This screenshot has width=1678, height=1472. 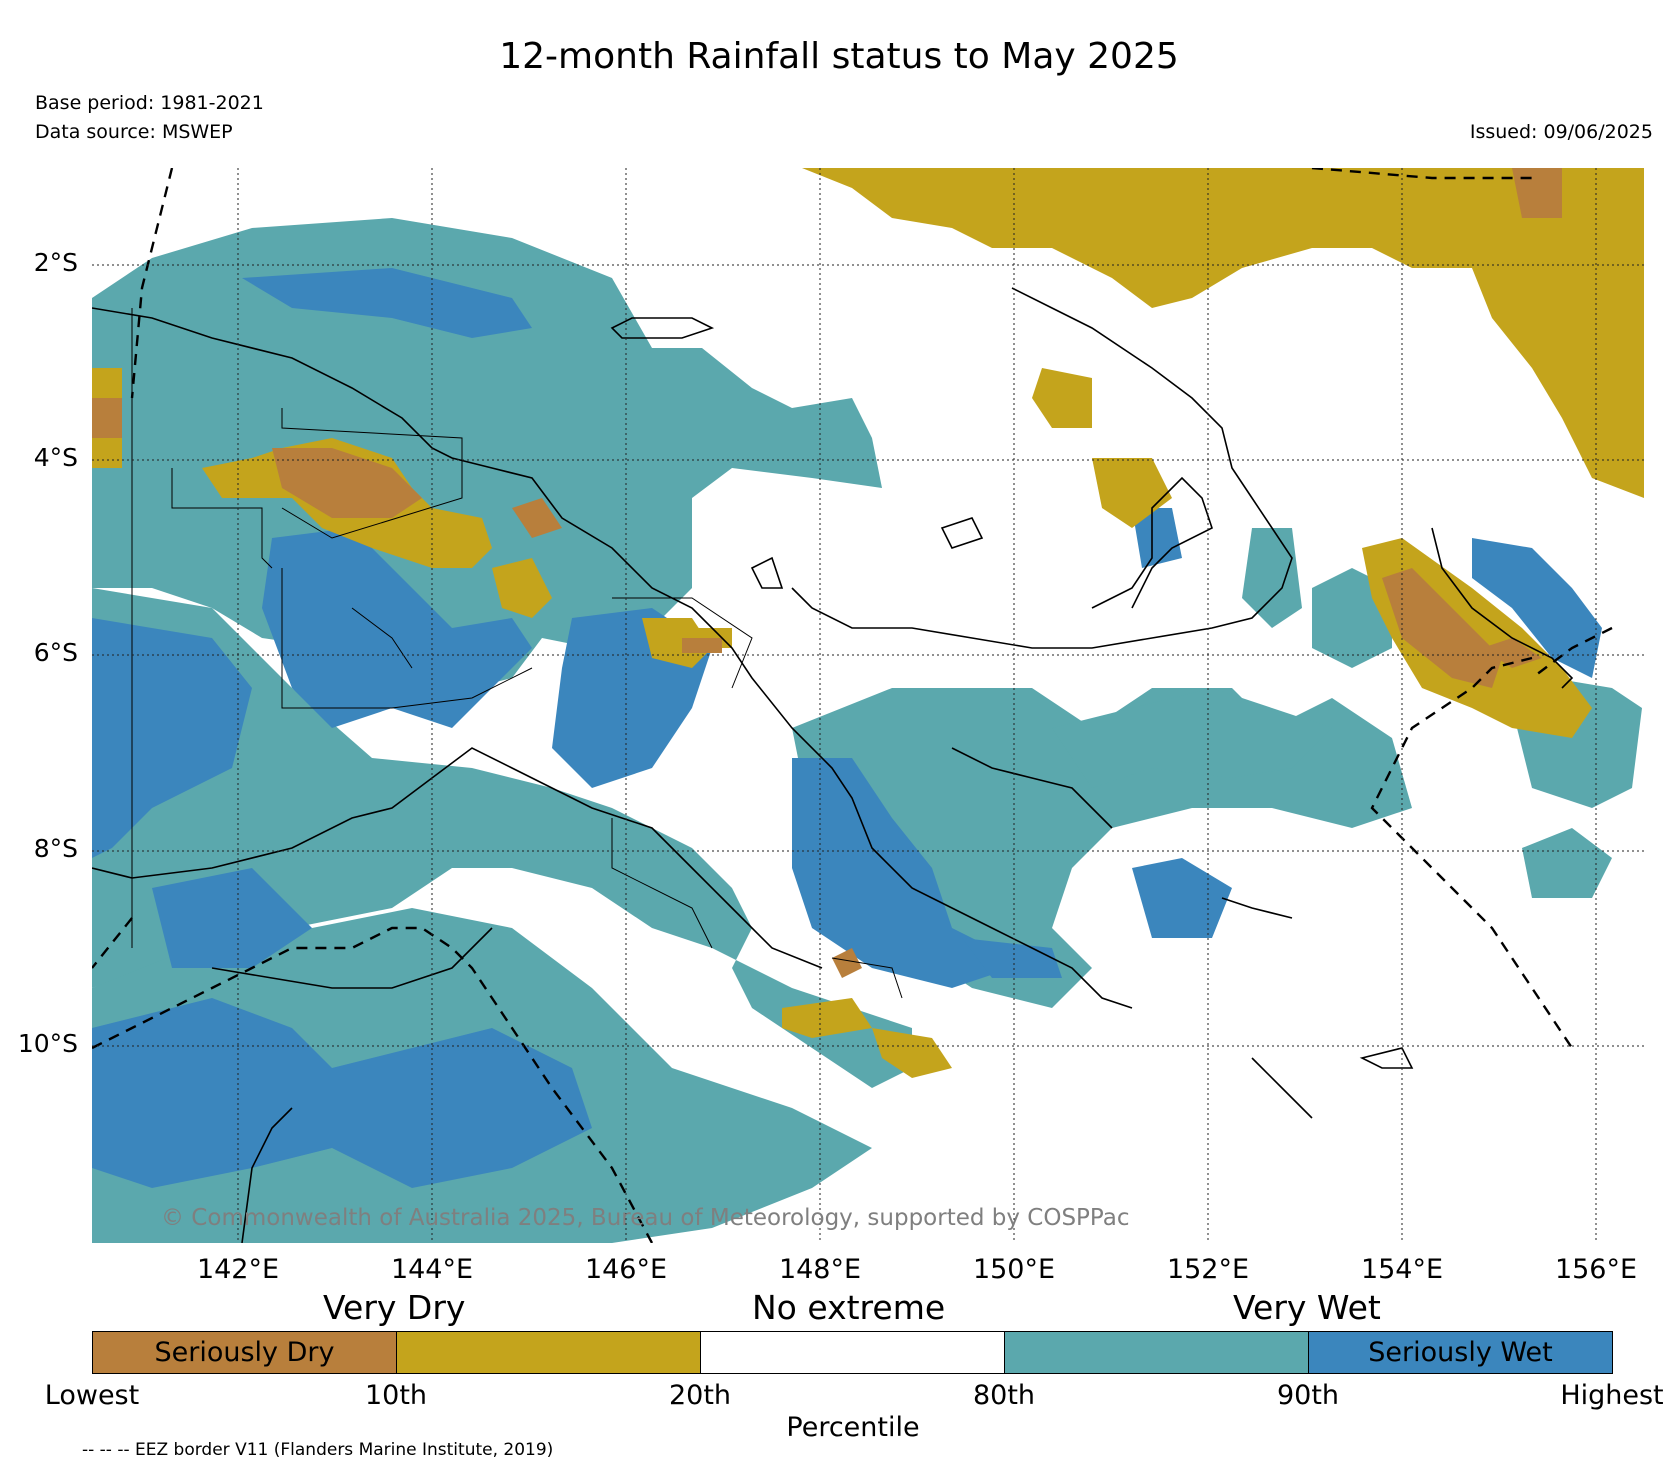 I want to click on legend-tick: Highest, so click(x=1612, y=1395).